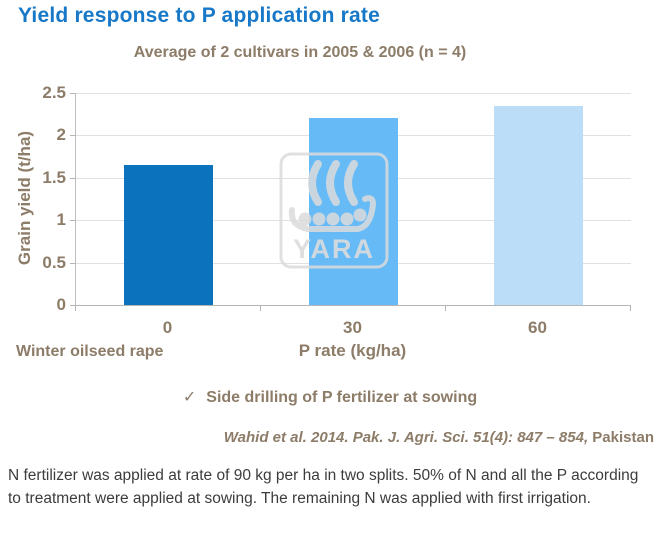 The image size is (660, 545). What do you see at coordinates (199, 15) in the screenshot?
I see `page-title: Yield response to P application rate` at bounding box center [199, 15].